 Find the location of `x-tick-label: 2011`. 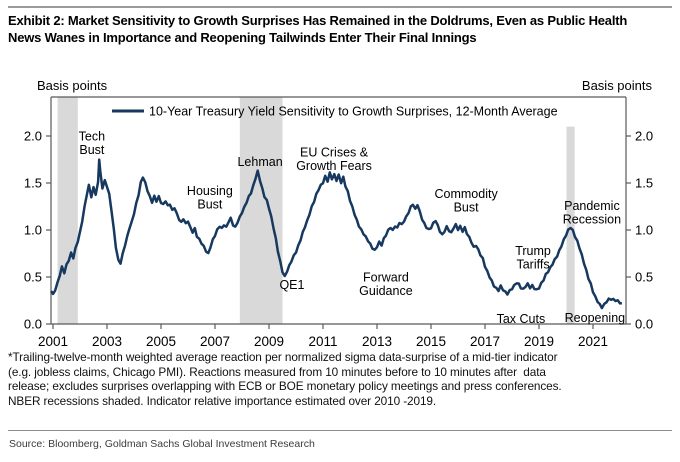

x-tick-label: 2011 is located at coordinates (322, 341).